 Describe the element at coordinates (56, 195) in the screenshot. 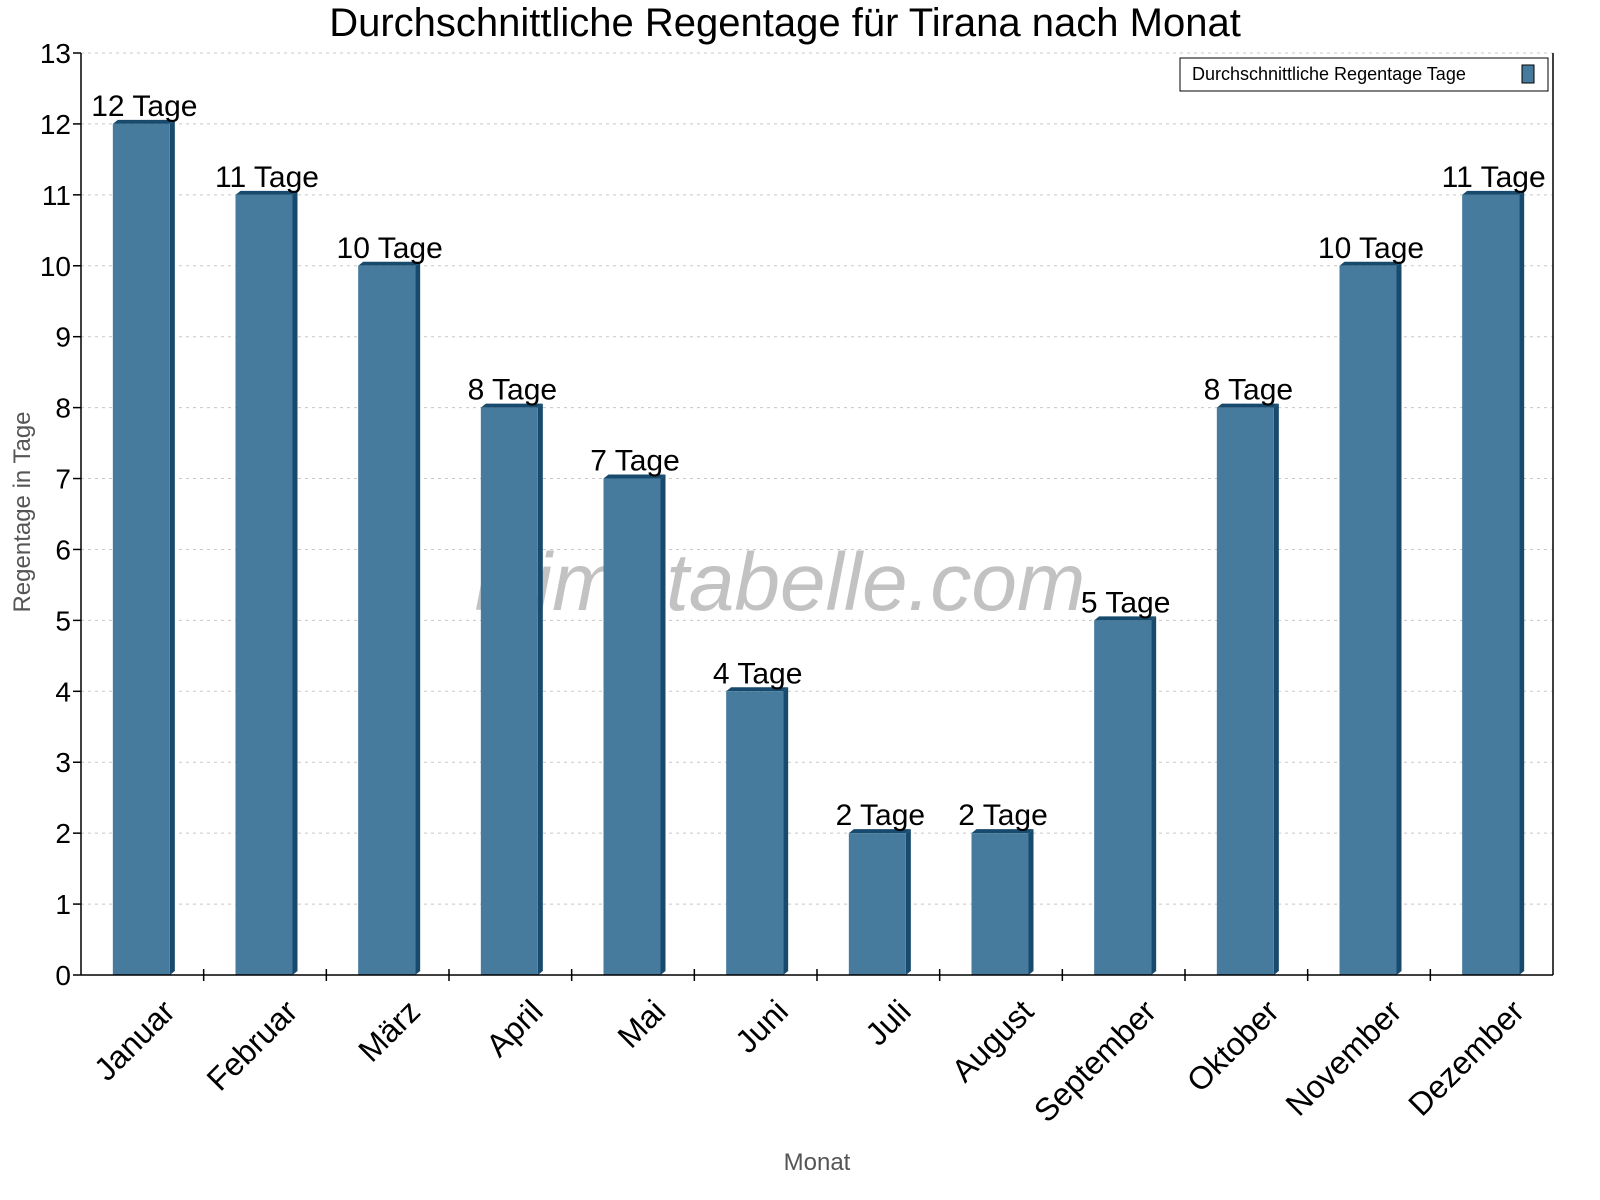

I see `y-tick-label: 11` at that location.